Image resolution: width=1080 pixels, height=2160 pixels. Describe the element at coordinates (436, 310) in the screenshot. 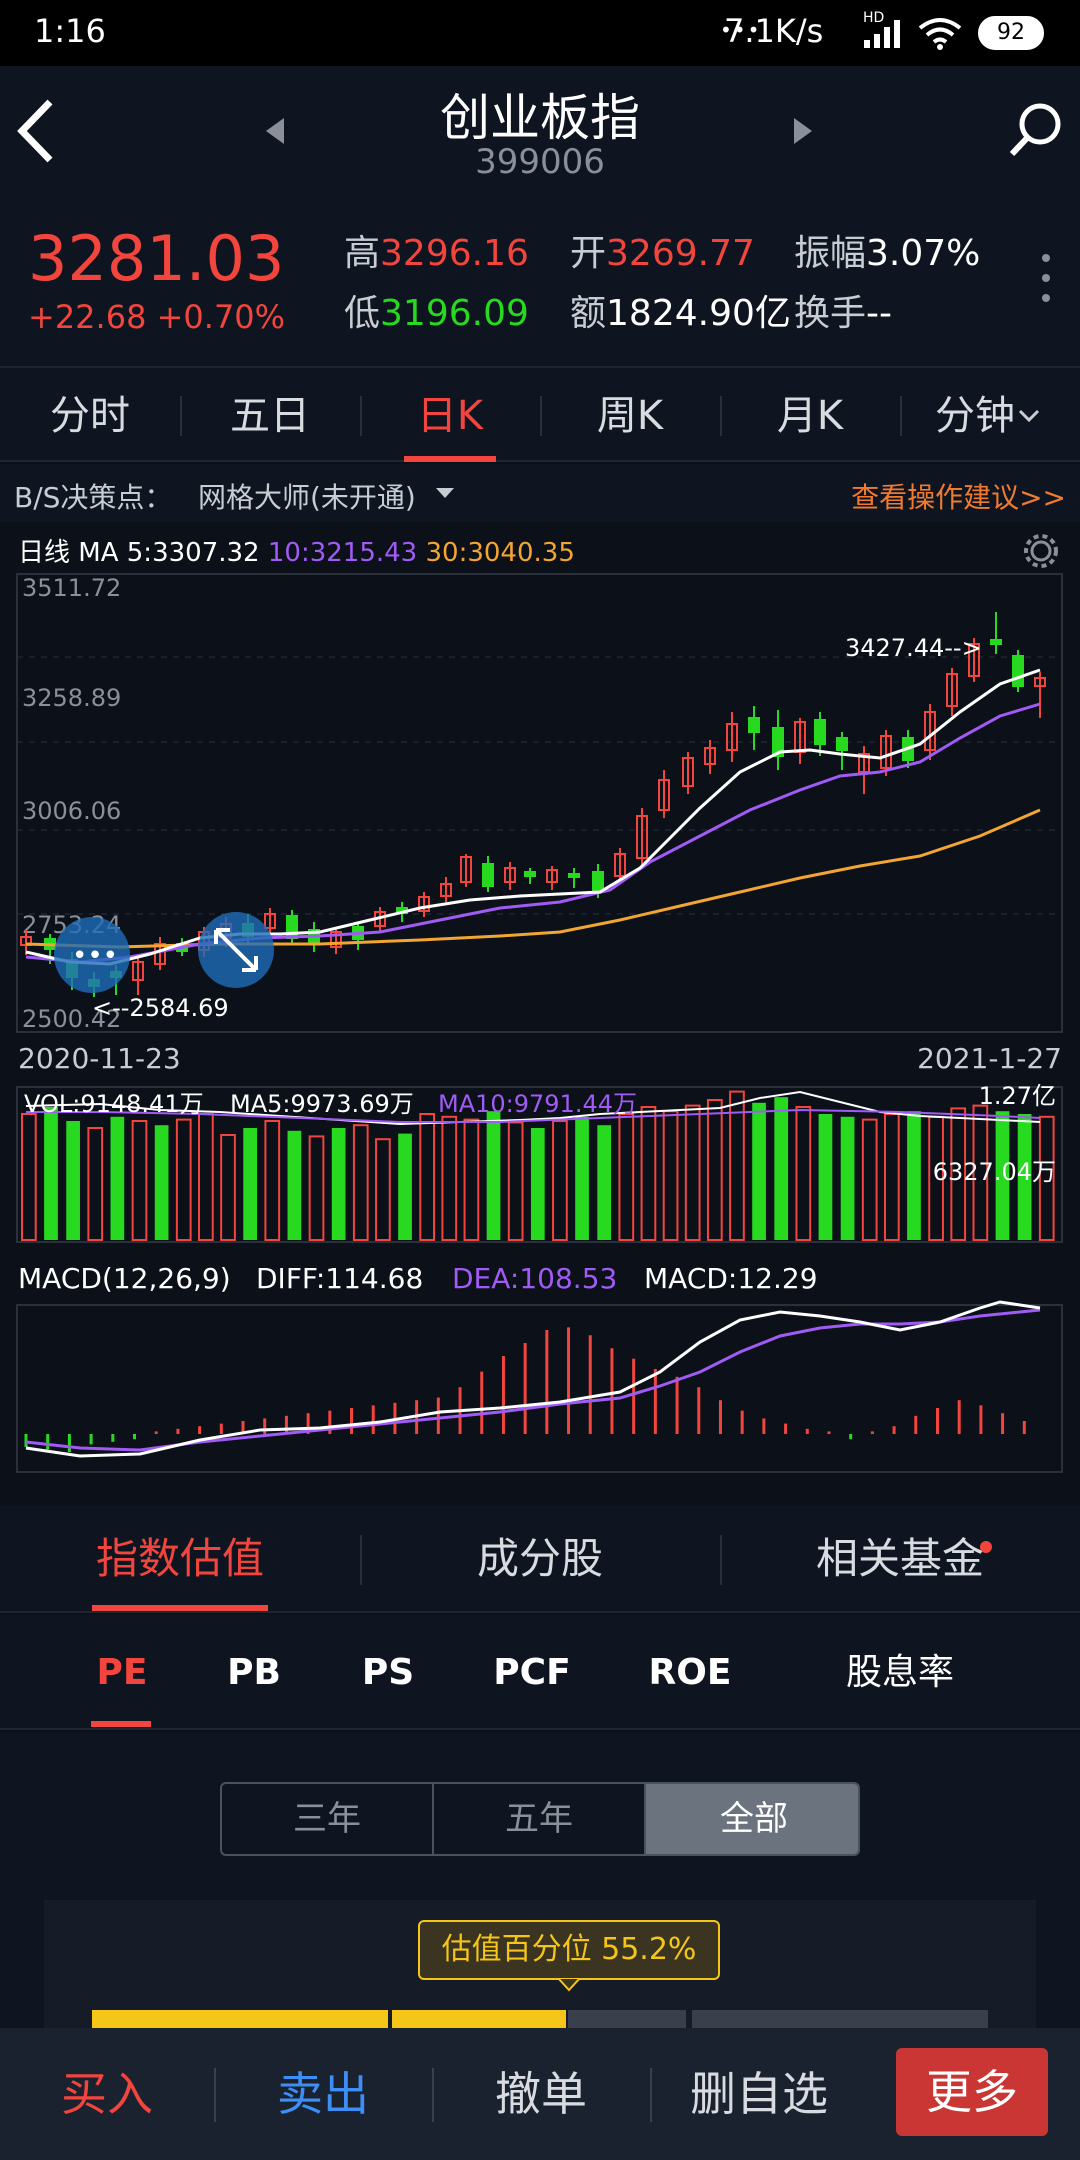

I see `low-stat: 低3196.09` at that location.